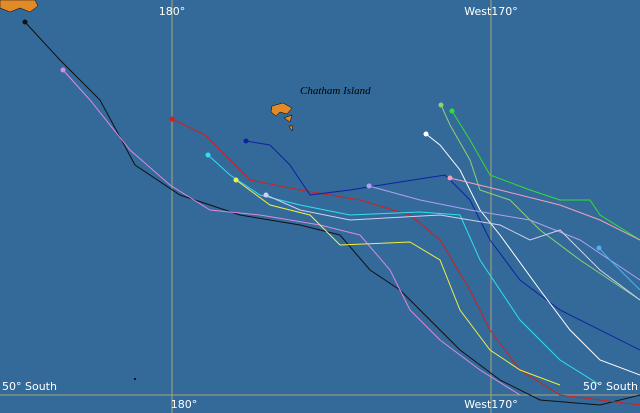 The width and height of the screenshot is (640, 413). I want to click on chatham-island, so click(282, 117).